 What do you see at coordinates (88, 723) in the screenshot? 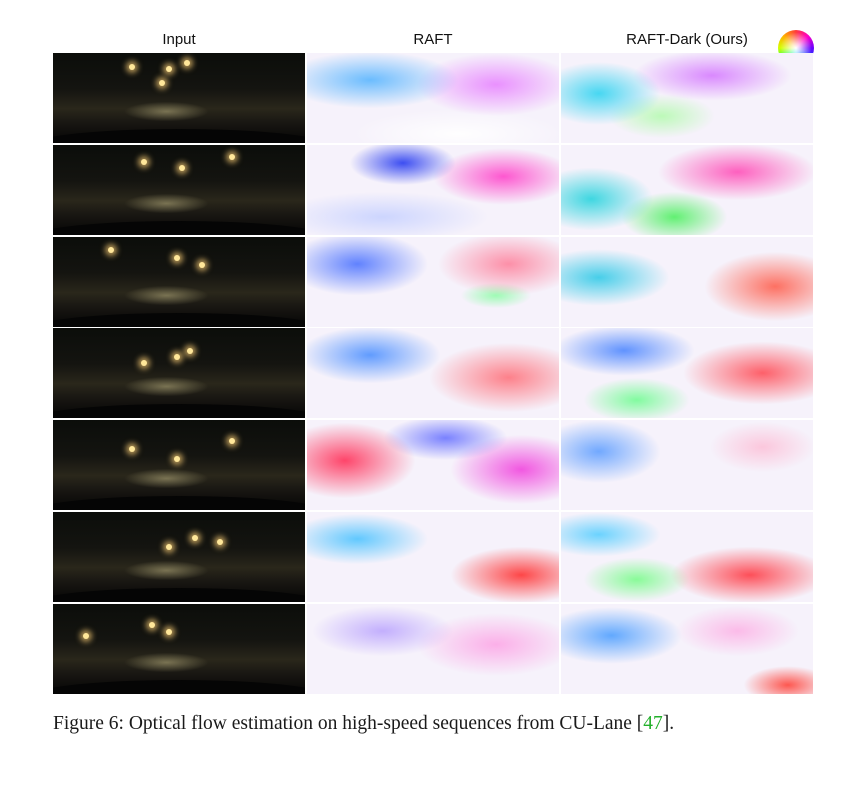
I see `caption-label: Figure 6:` at bounding box center [88, 723].